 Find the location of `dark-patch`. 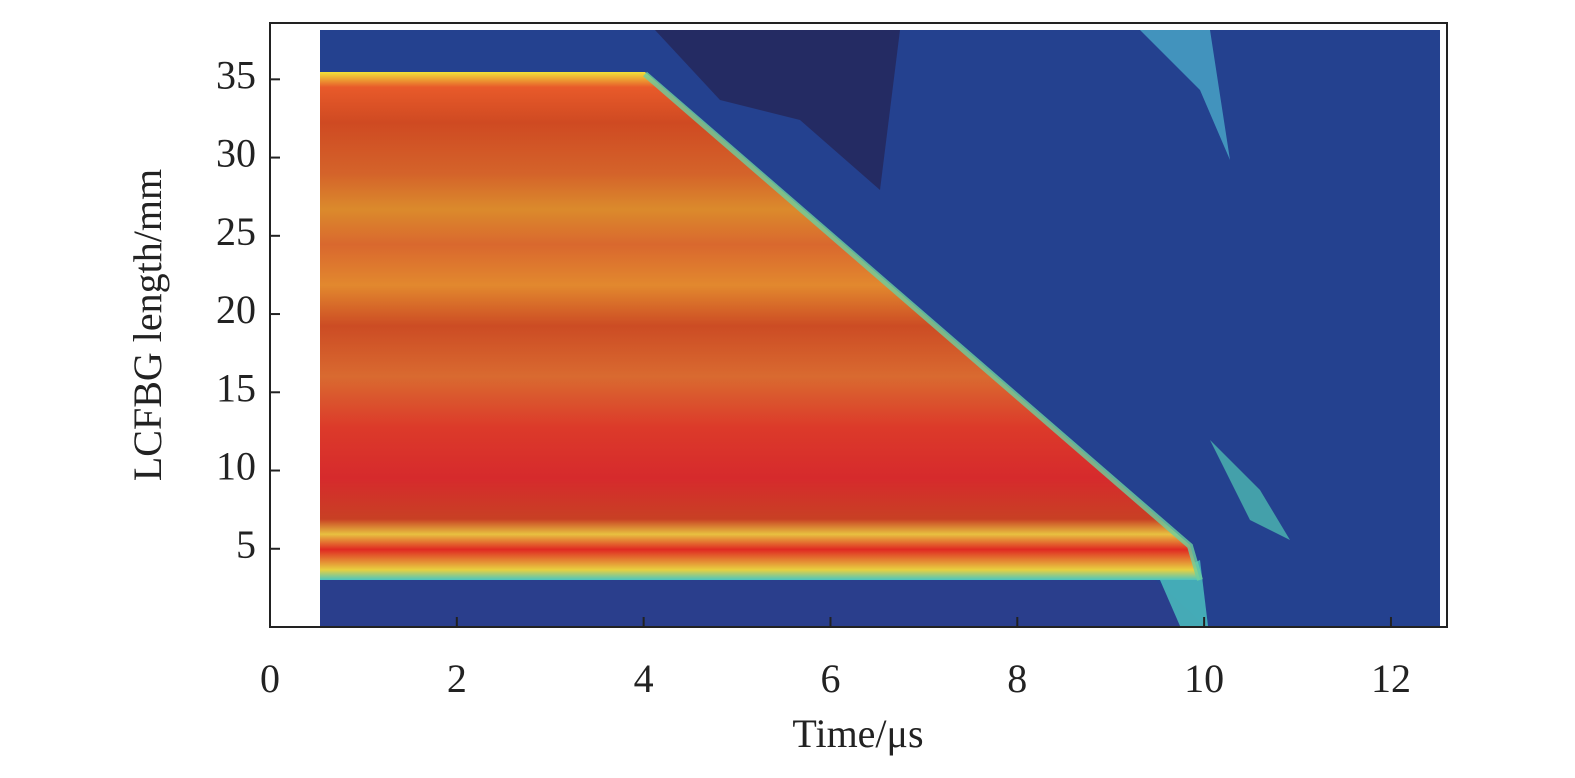

dark-patch is located at coordinates (777, 110).